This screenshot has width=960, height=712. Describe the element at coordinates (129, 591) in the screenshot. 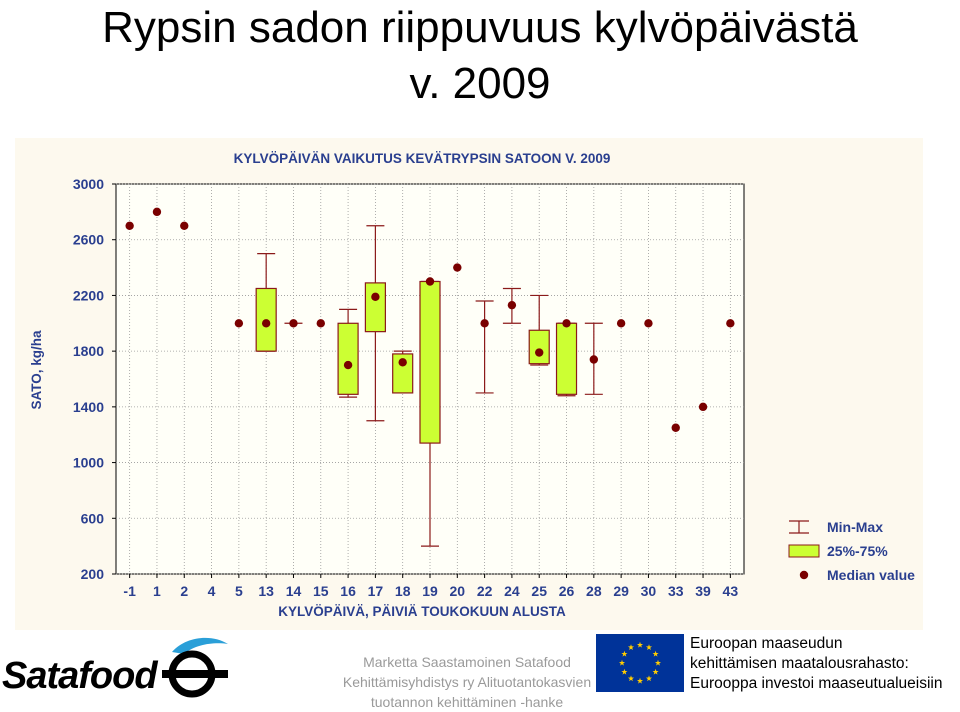

I see `x-tick-label: -1` at that location.